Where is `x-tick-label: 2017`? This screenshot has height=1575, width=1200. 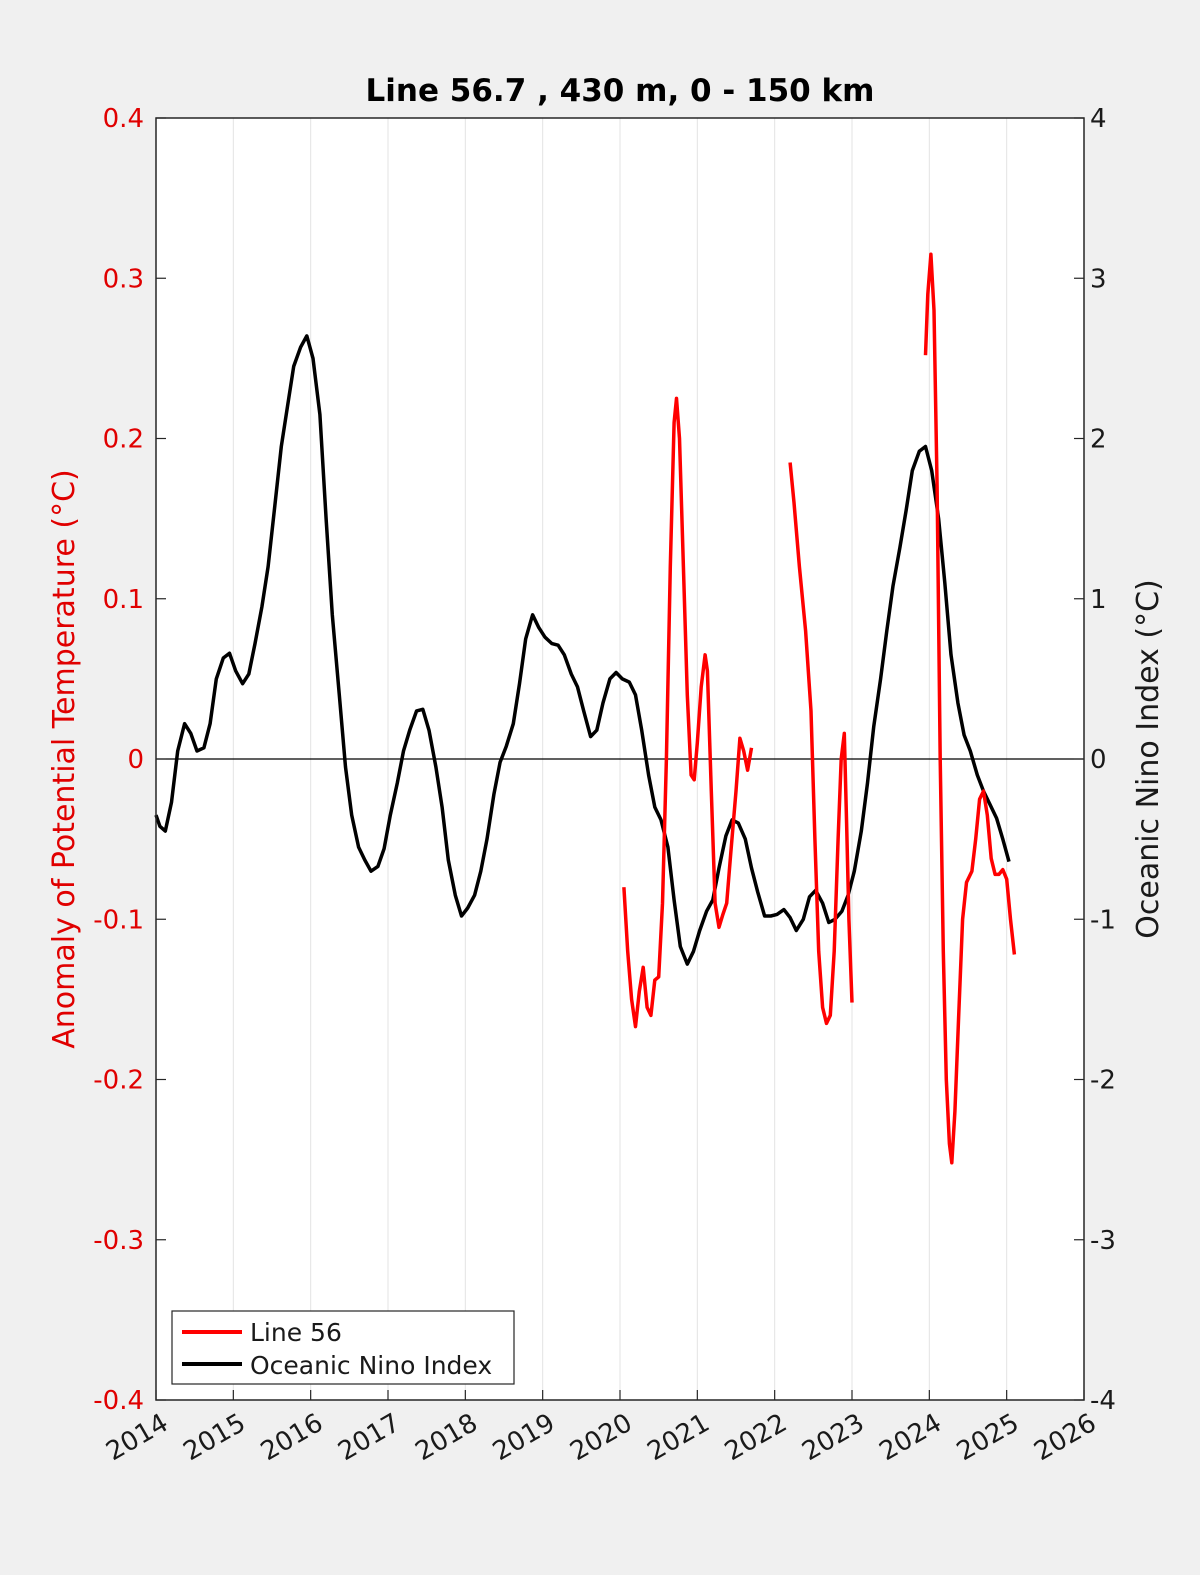
x-tick-label: 2017 is located at coordinates (369, 1437).